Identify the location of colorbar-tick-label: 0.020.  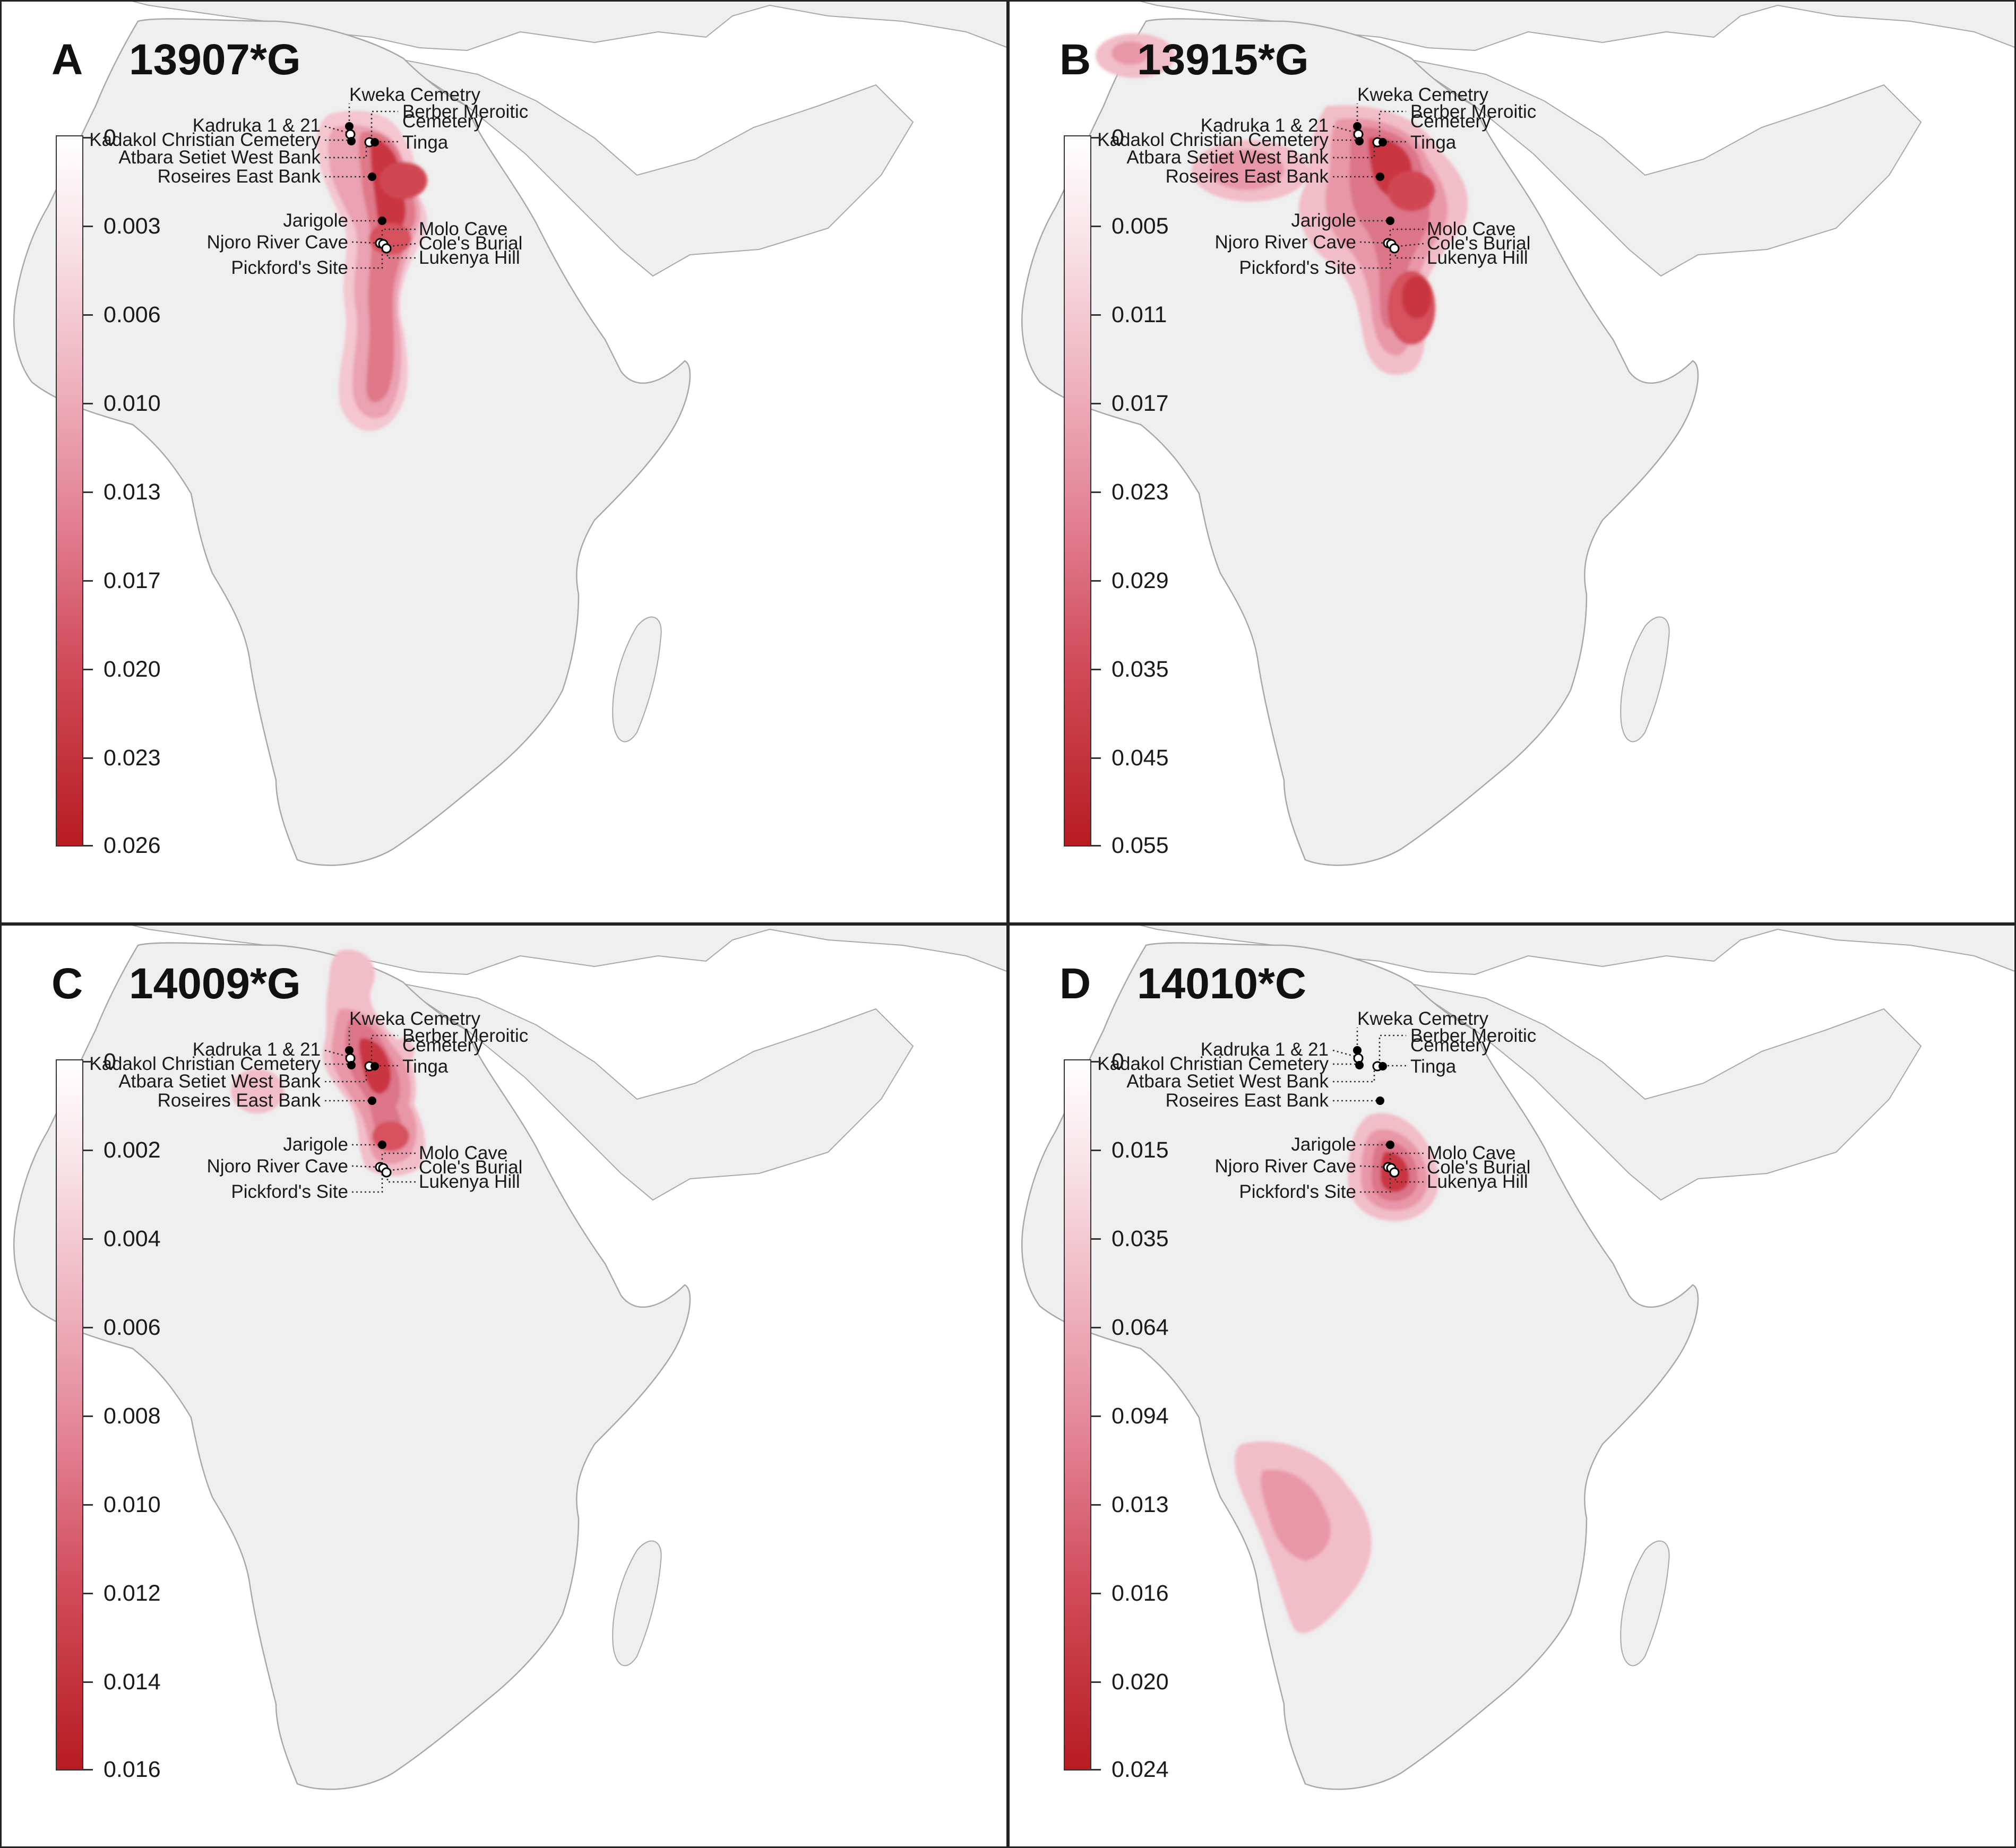
(133, 670).